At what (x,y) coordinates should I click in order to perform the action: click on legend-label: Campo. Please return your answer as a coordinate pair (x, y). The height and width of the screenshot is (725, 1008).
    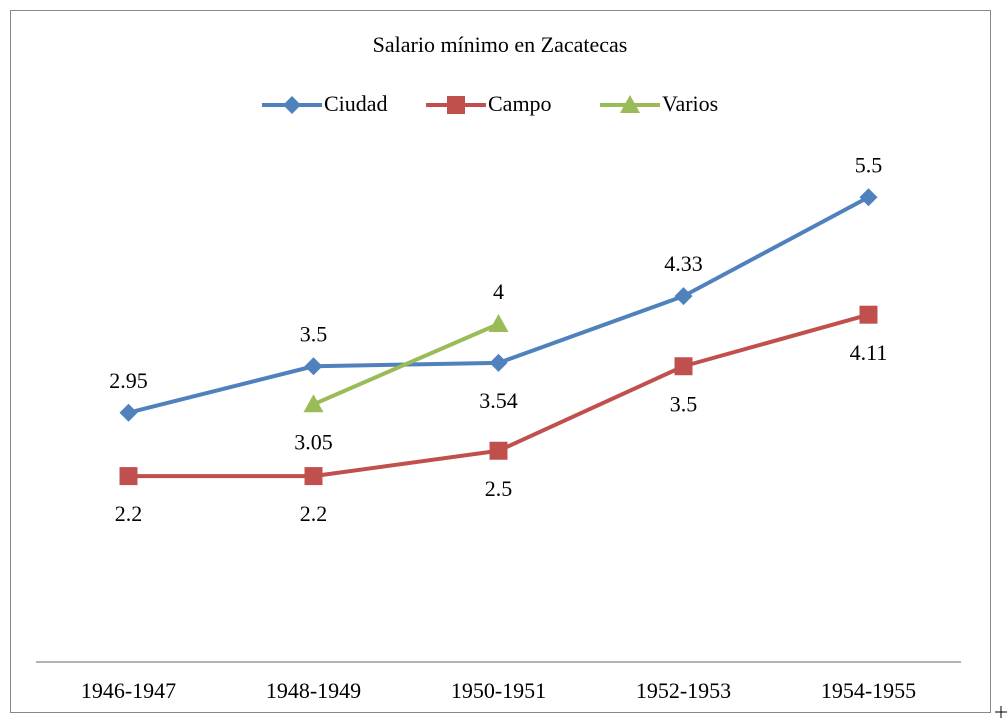
    Looking at the image, I should click on (520, 103).